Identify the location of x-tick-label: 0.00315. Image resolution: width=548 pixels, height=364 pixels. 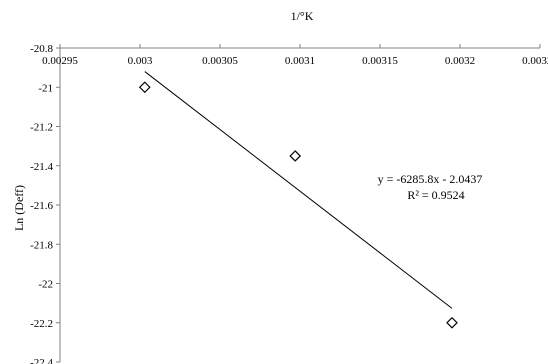
(380, 61).